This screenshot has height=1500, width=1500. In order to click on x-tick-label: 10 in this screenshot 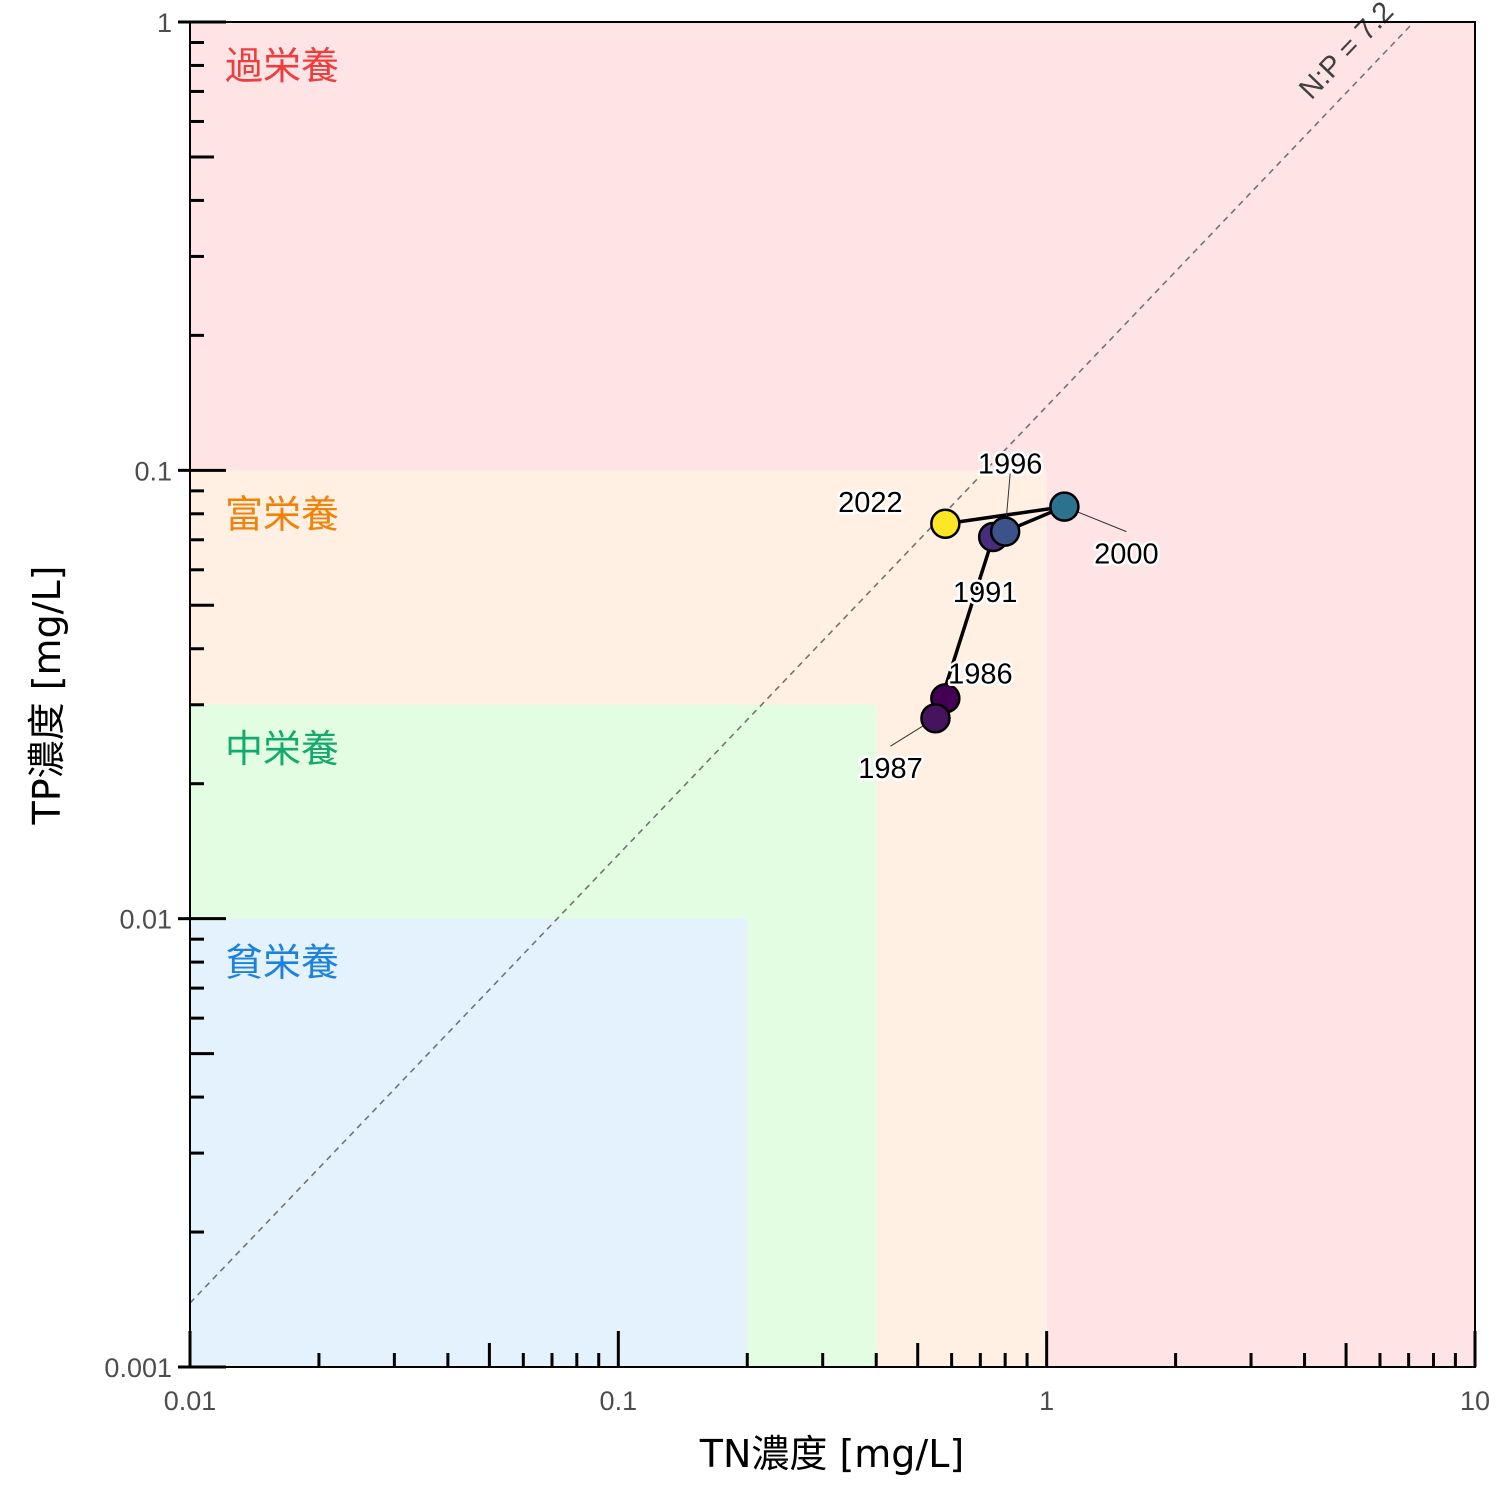, I will do `click(1475, 1401)`.